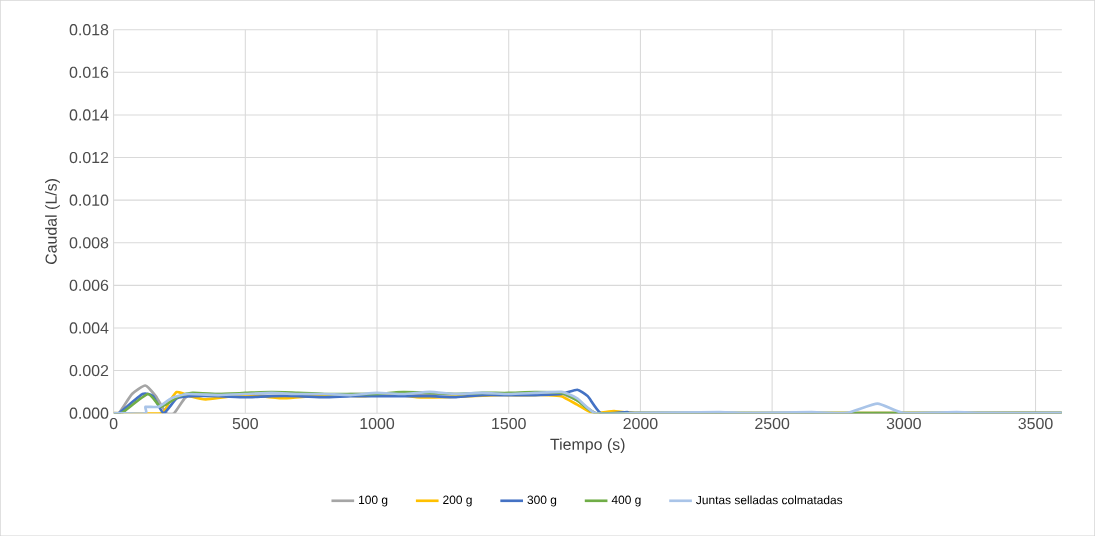 The height and width of the screenshot is (536, 1095). I want to click on x-tick-label: 2500, so click(772, 423).